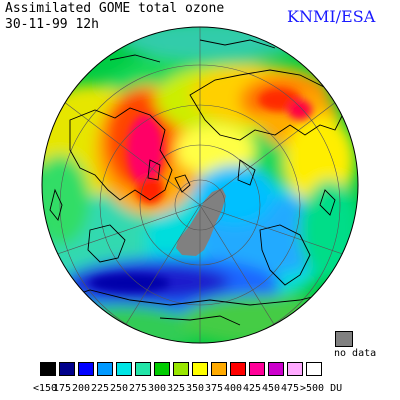  What do you see at coordinates (81, 388) in the screenshot?
I see `legend-tick-label: 200` at bounding box center [81, 388].